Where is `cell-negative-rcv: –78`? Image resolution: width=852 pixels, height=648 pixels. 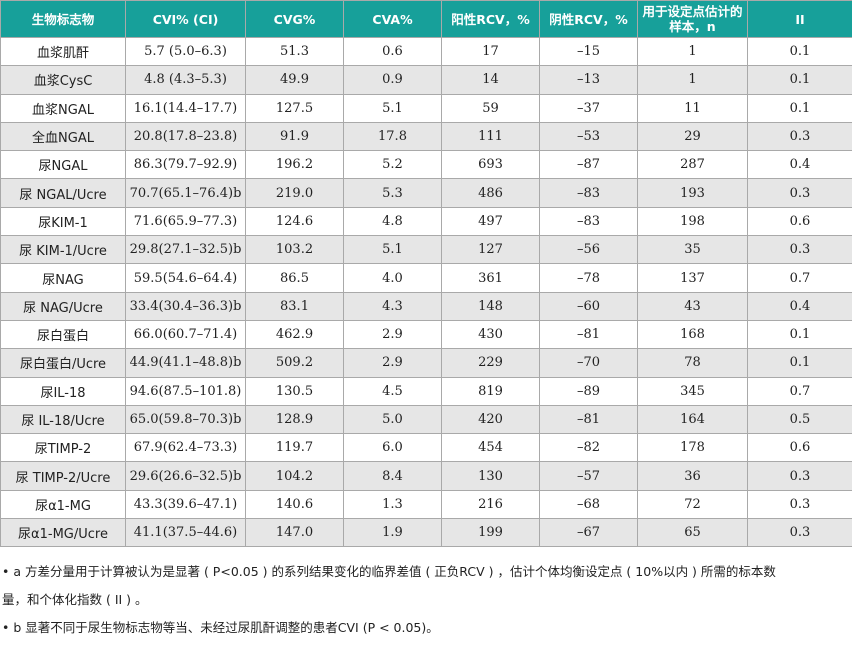
cell-negative-rcv: –78 is located at coordinates (588, 278).